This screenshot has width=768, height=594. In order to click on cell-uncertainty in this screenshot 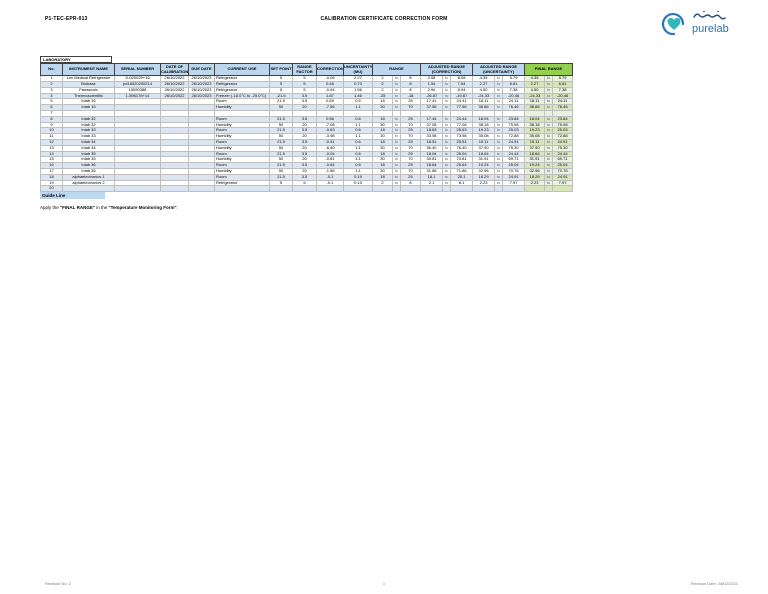, I will do `click(358, 189)`.